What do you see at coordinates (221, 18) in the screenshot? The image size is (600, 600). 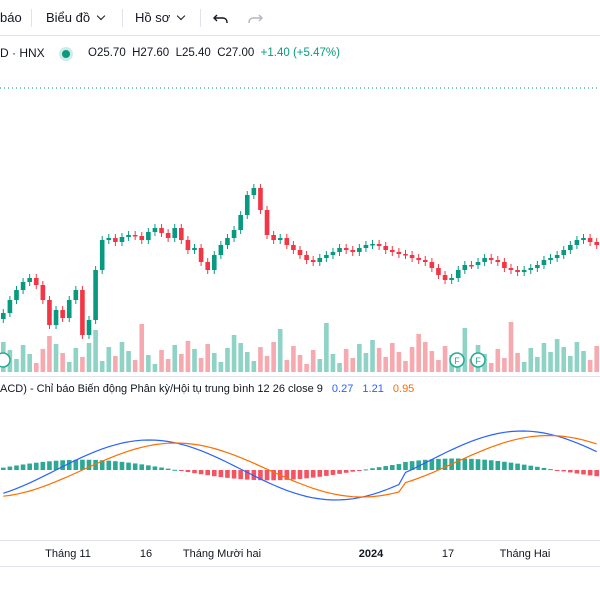 I see `undo-icon` at bounding box center [221, 18].